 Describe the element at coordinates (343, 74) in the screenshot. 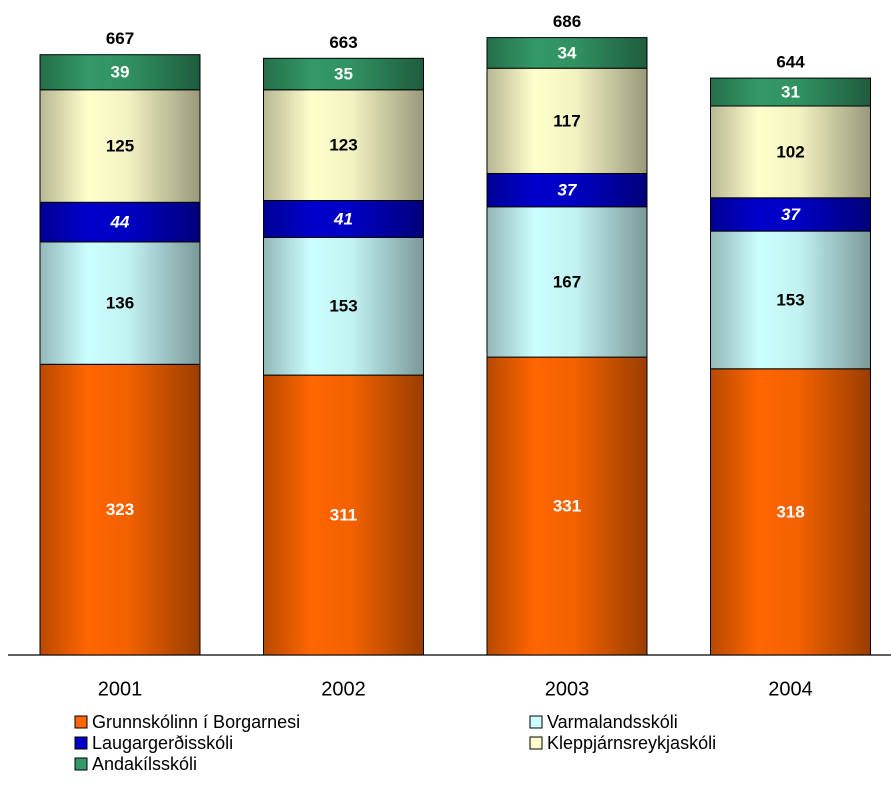

I see `data-label: 35` at that location.